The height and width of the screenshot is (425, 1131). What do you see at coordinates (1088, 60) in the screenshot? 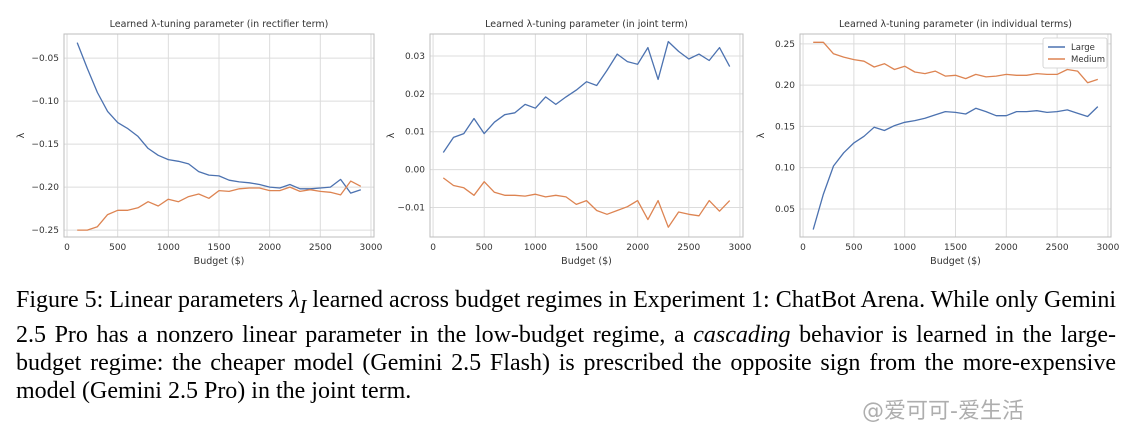
I see `legend-label: Medium` at bounding box center [1088, 60].